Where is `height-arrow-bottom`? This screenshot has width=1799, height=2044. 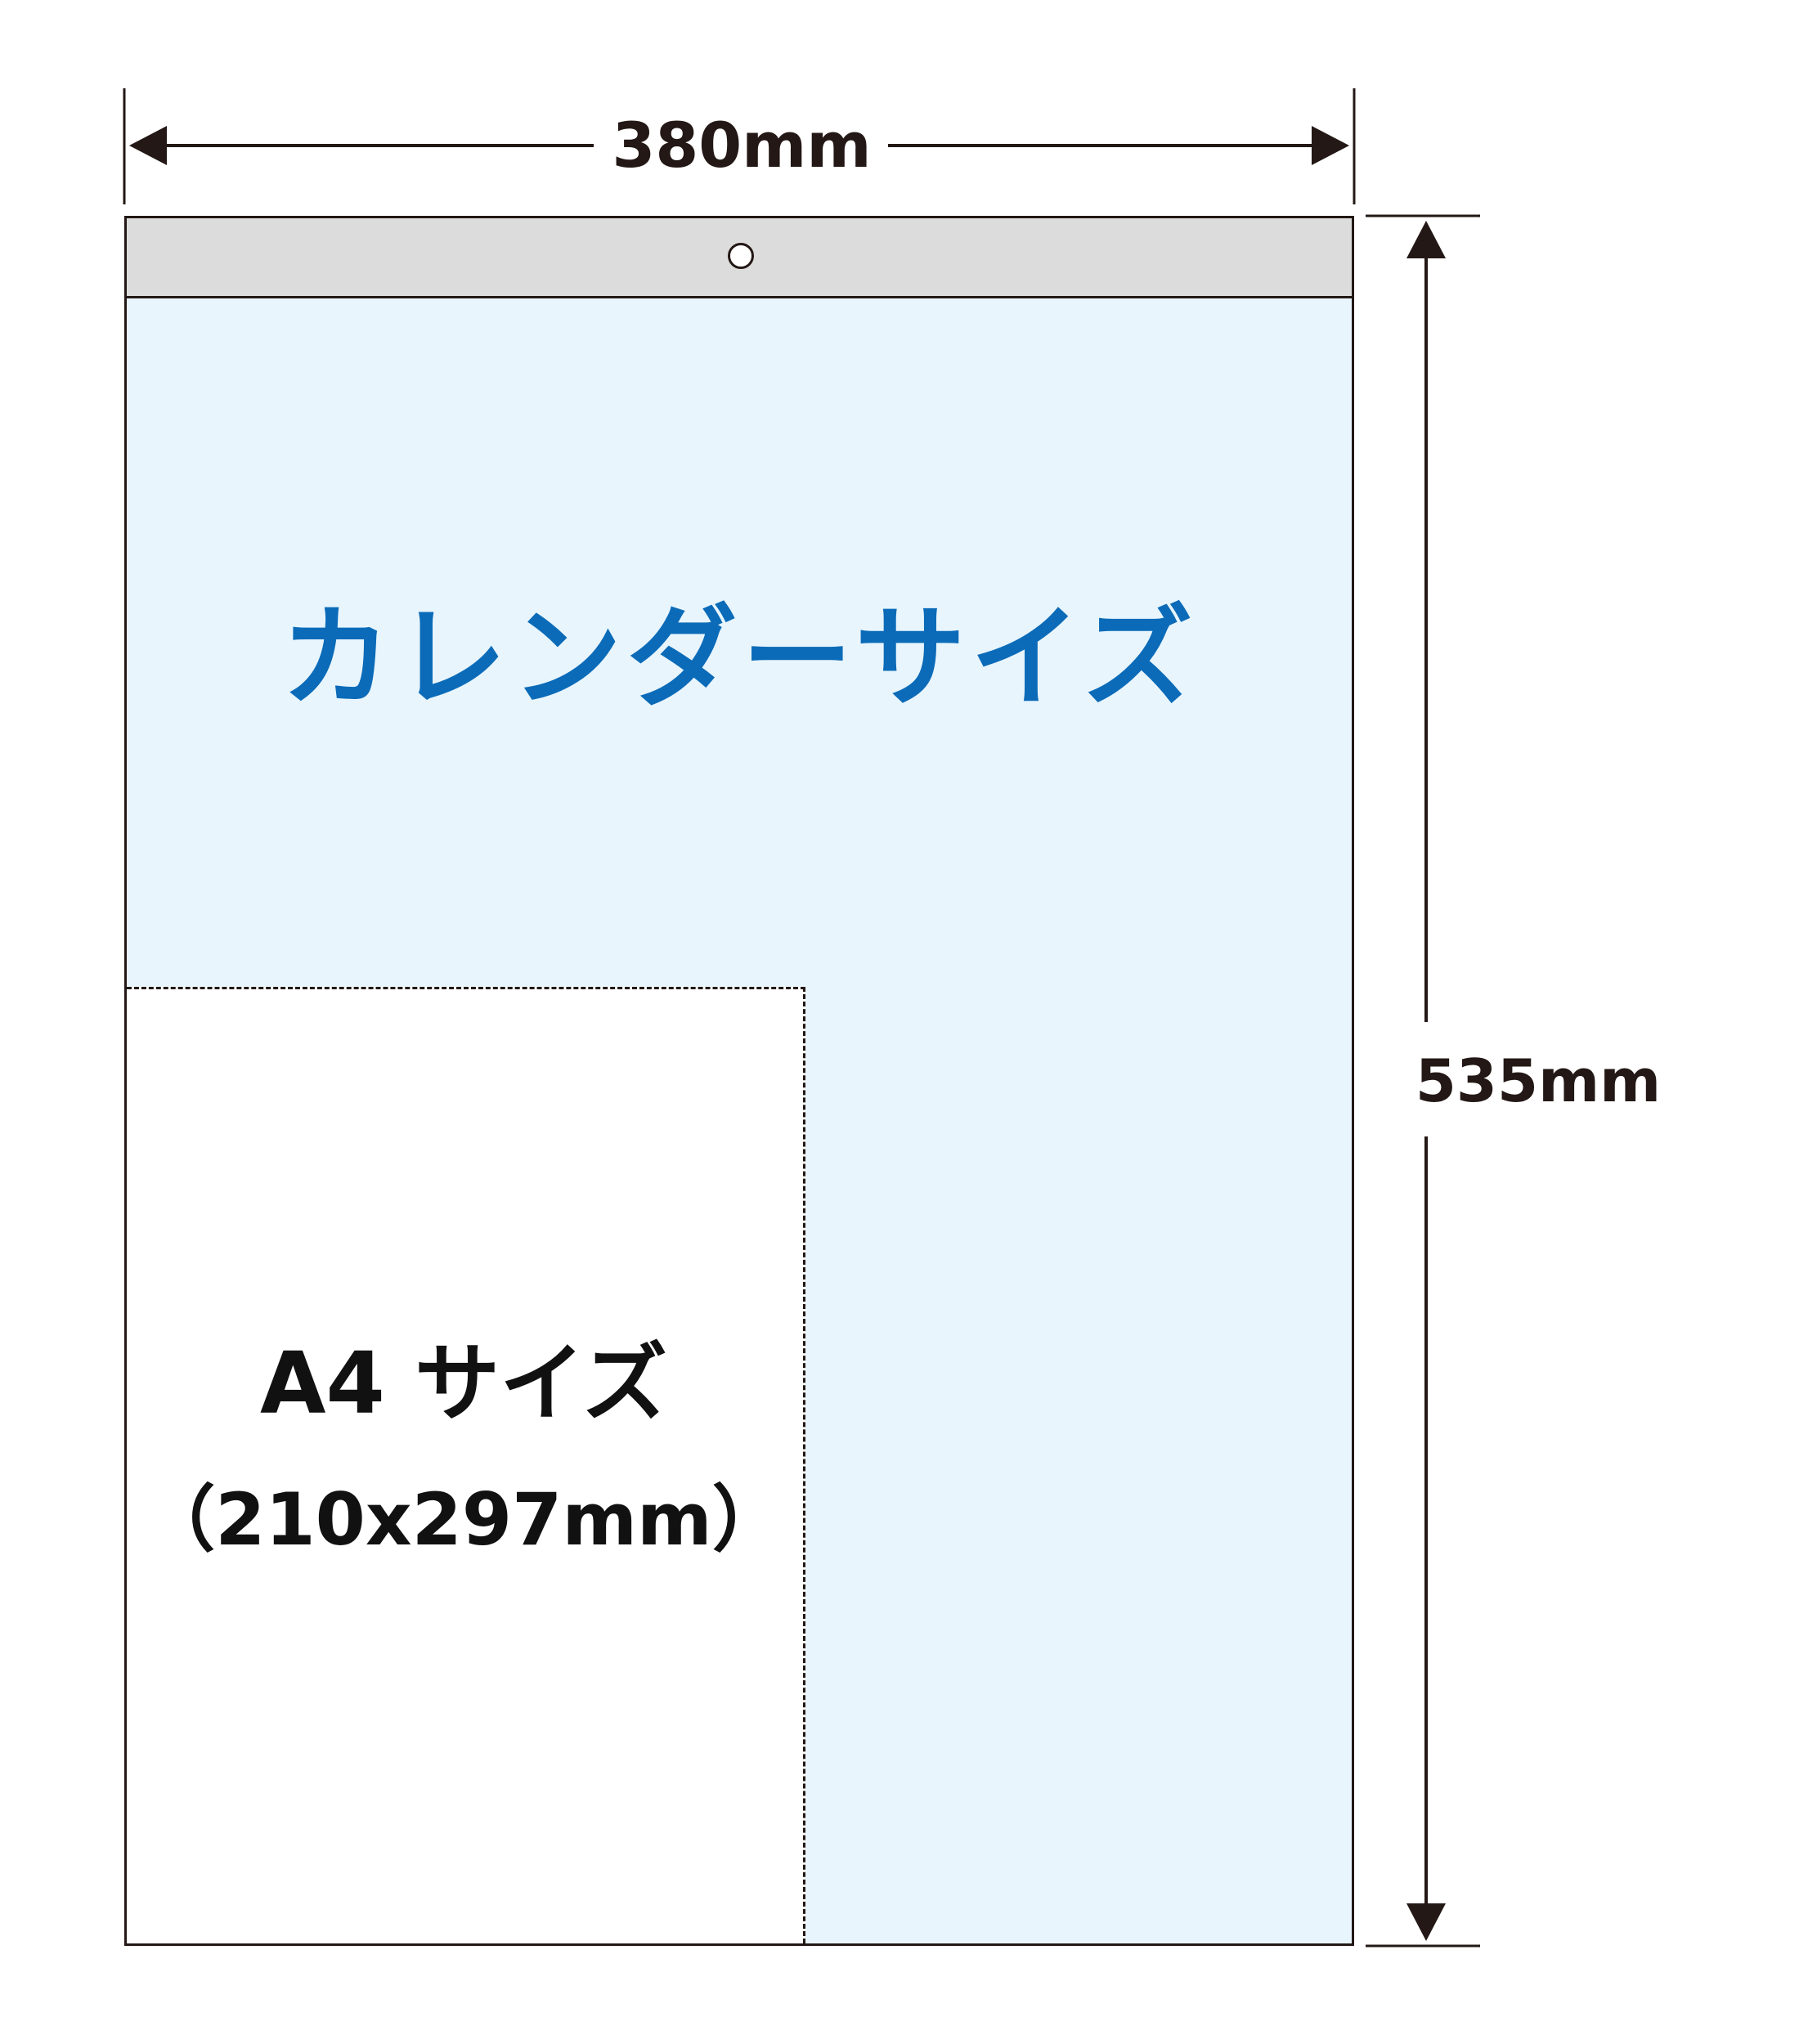 height-arrow-bottom is located at coordinates (1426, 1922).